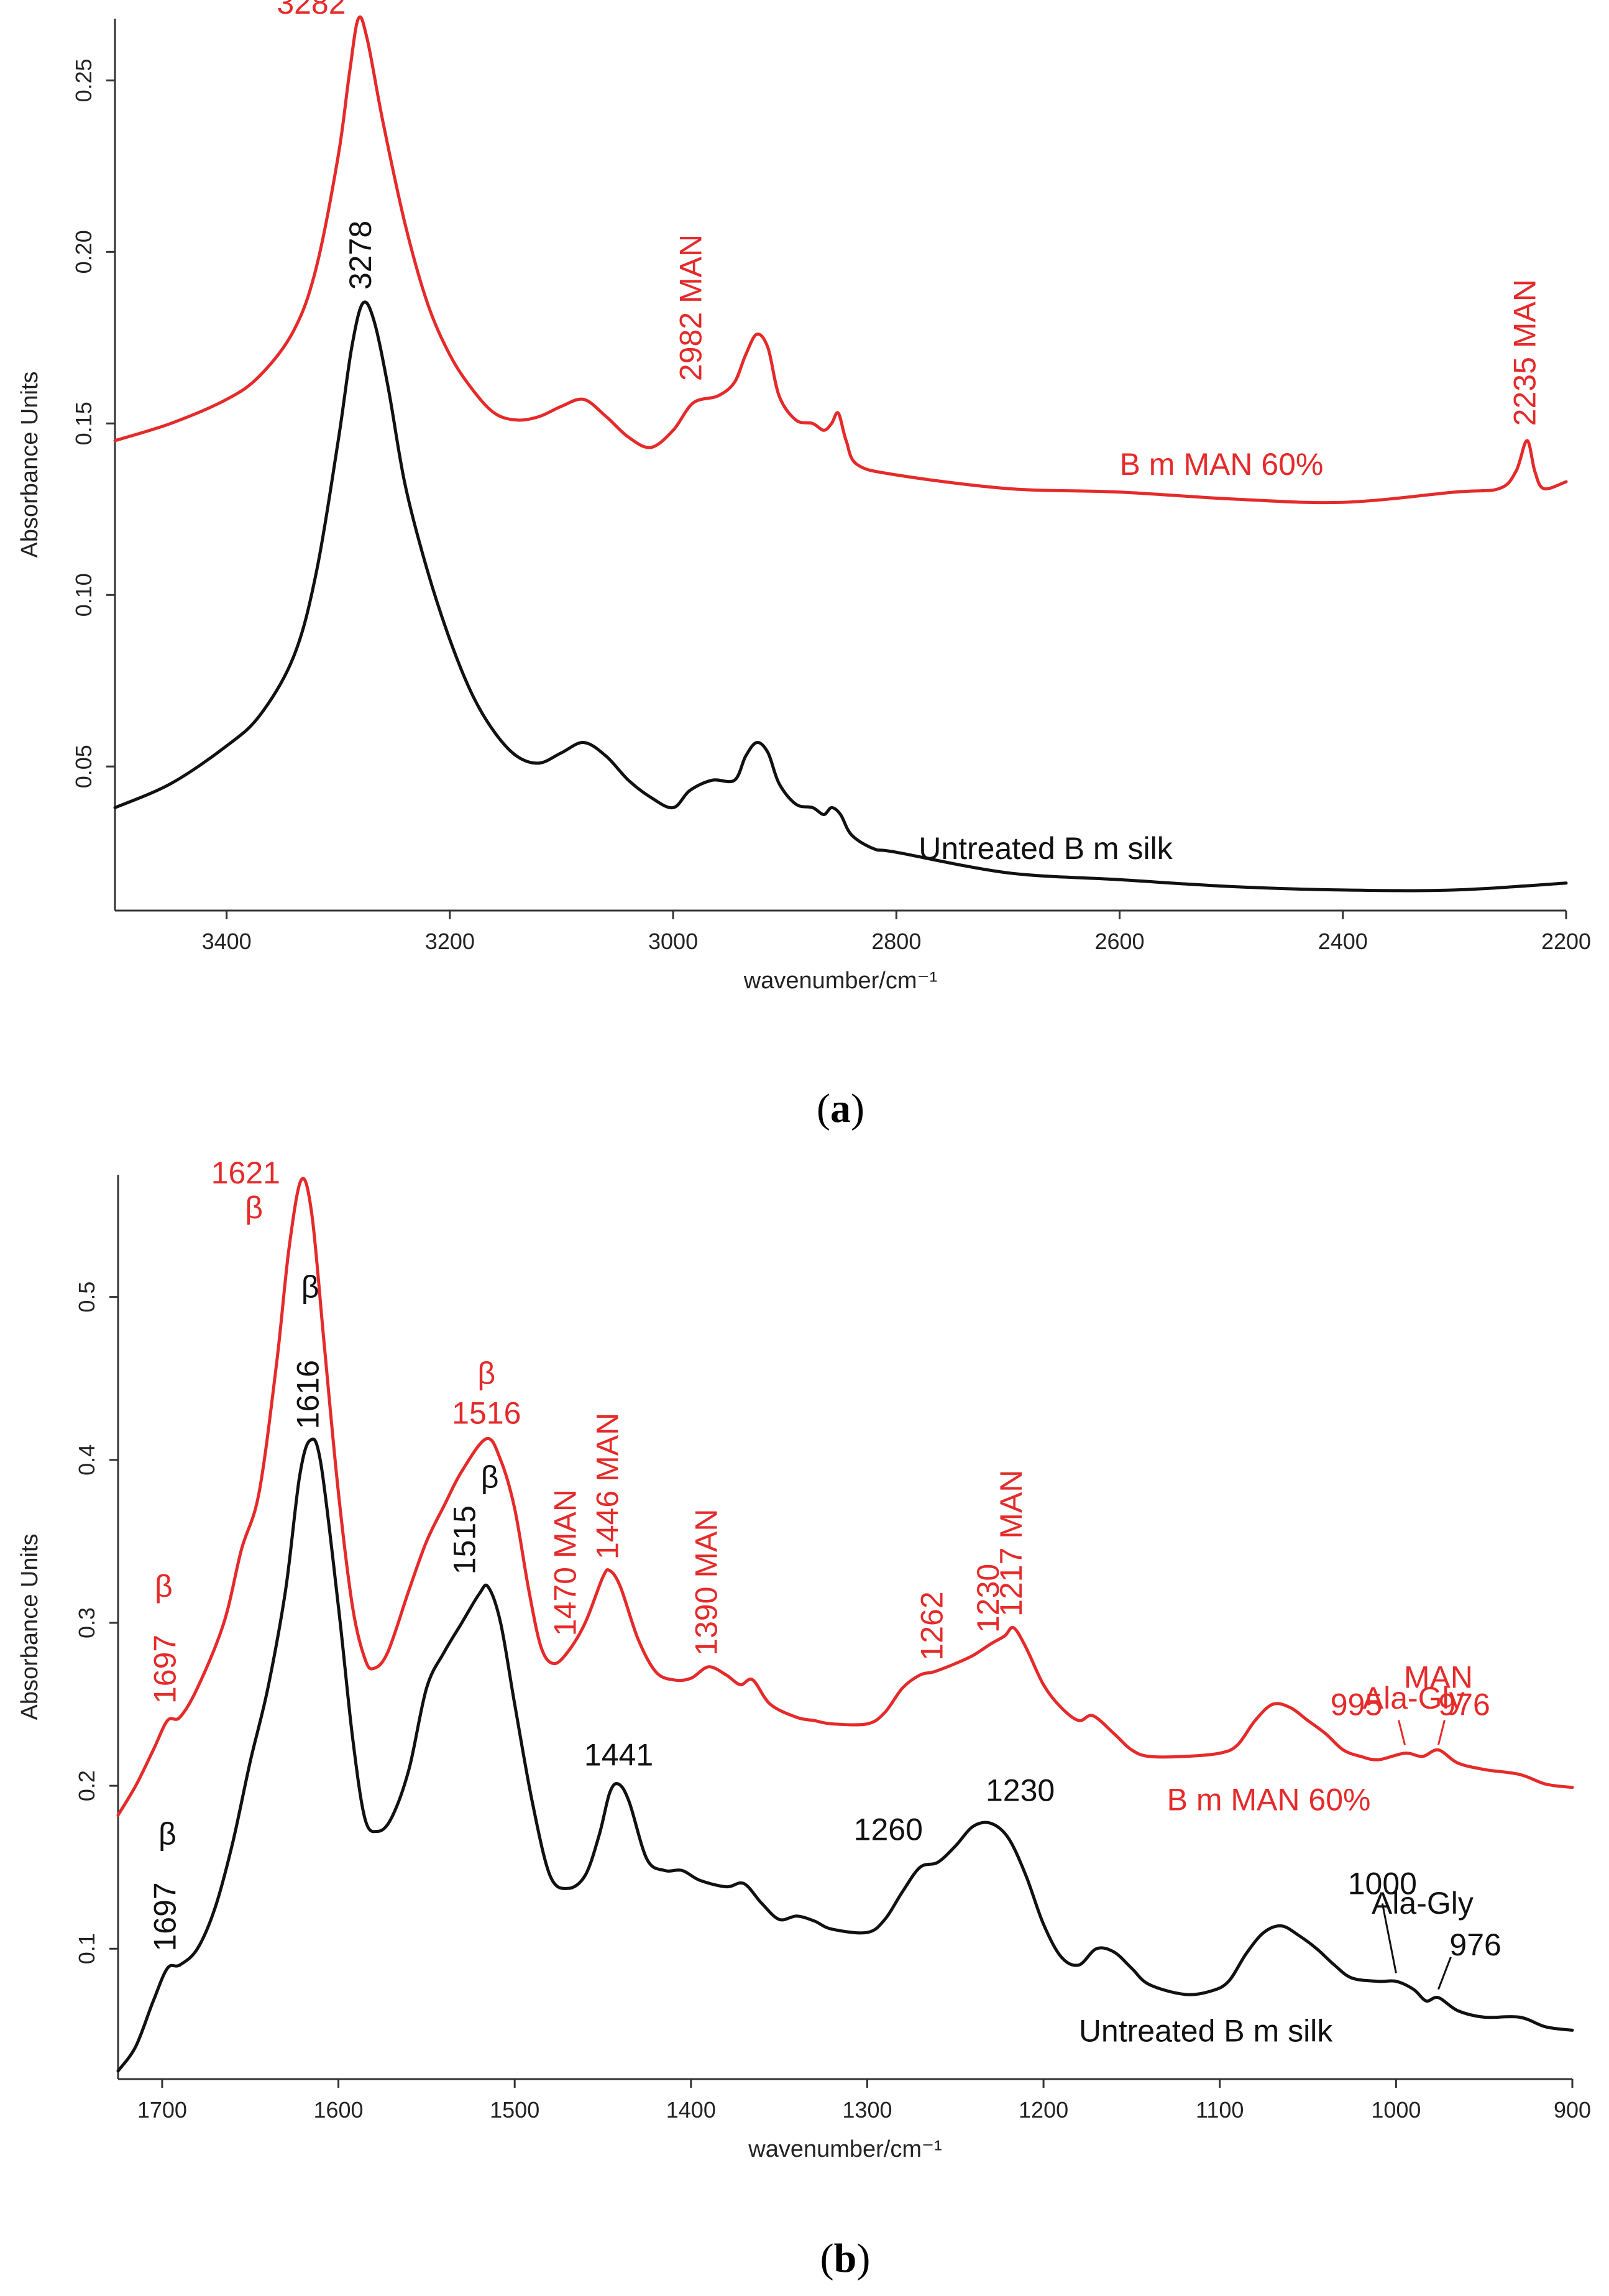  I want to click on peak-annotation: 1441, so click(618, 1754).